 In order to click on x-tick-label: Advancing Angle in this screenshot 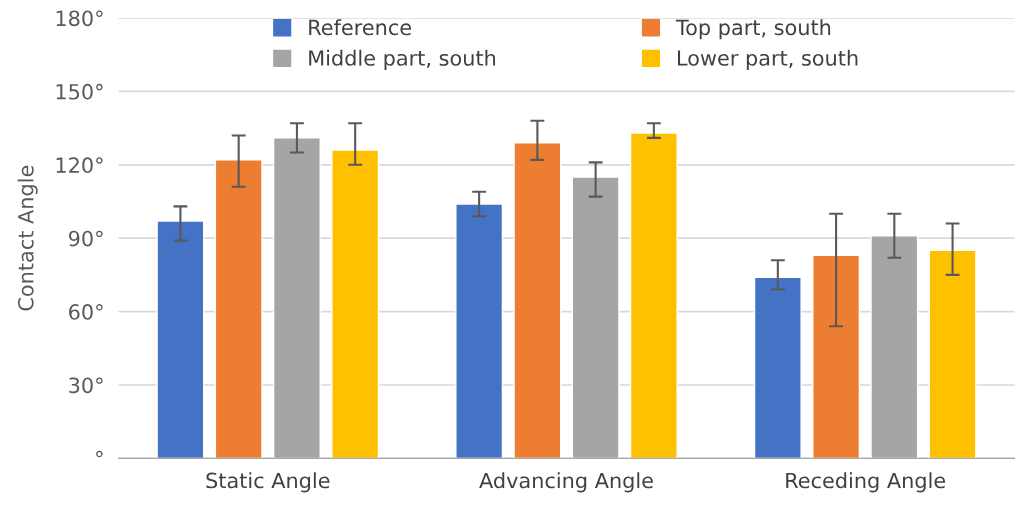, I will do `click(566, 482)`.